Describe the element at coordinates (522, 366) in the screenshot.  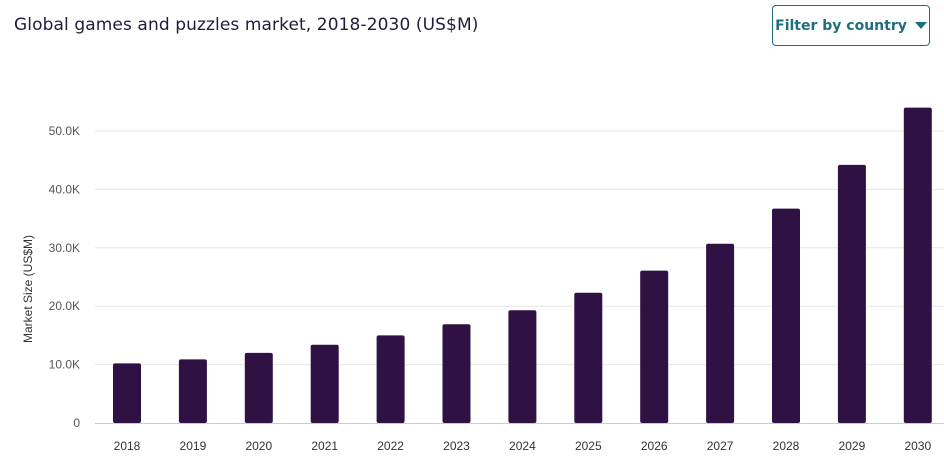
I see `bar-2024` at that location.